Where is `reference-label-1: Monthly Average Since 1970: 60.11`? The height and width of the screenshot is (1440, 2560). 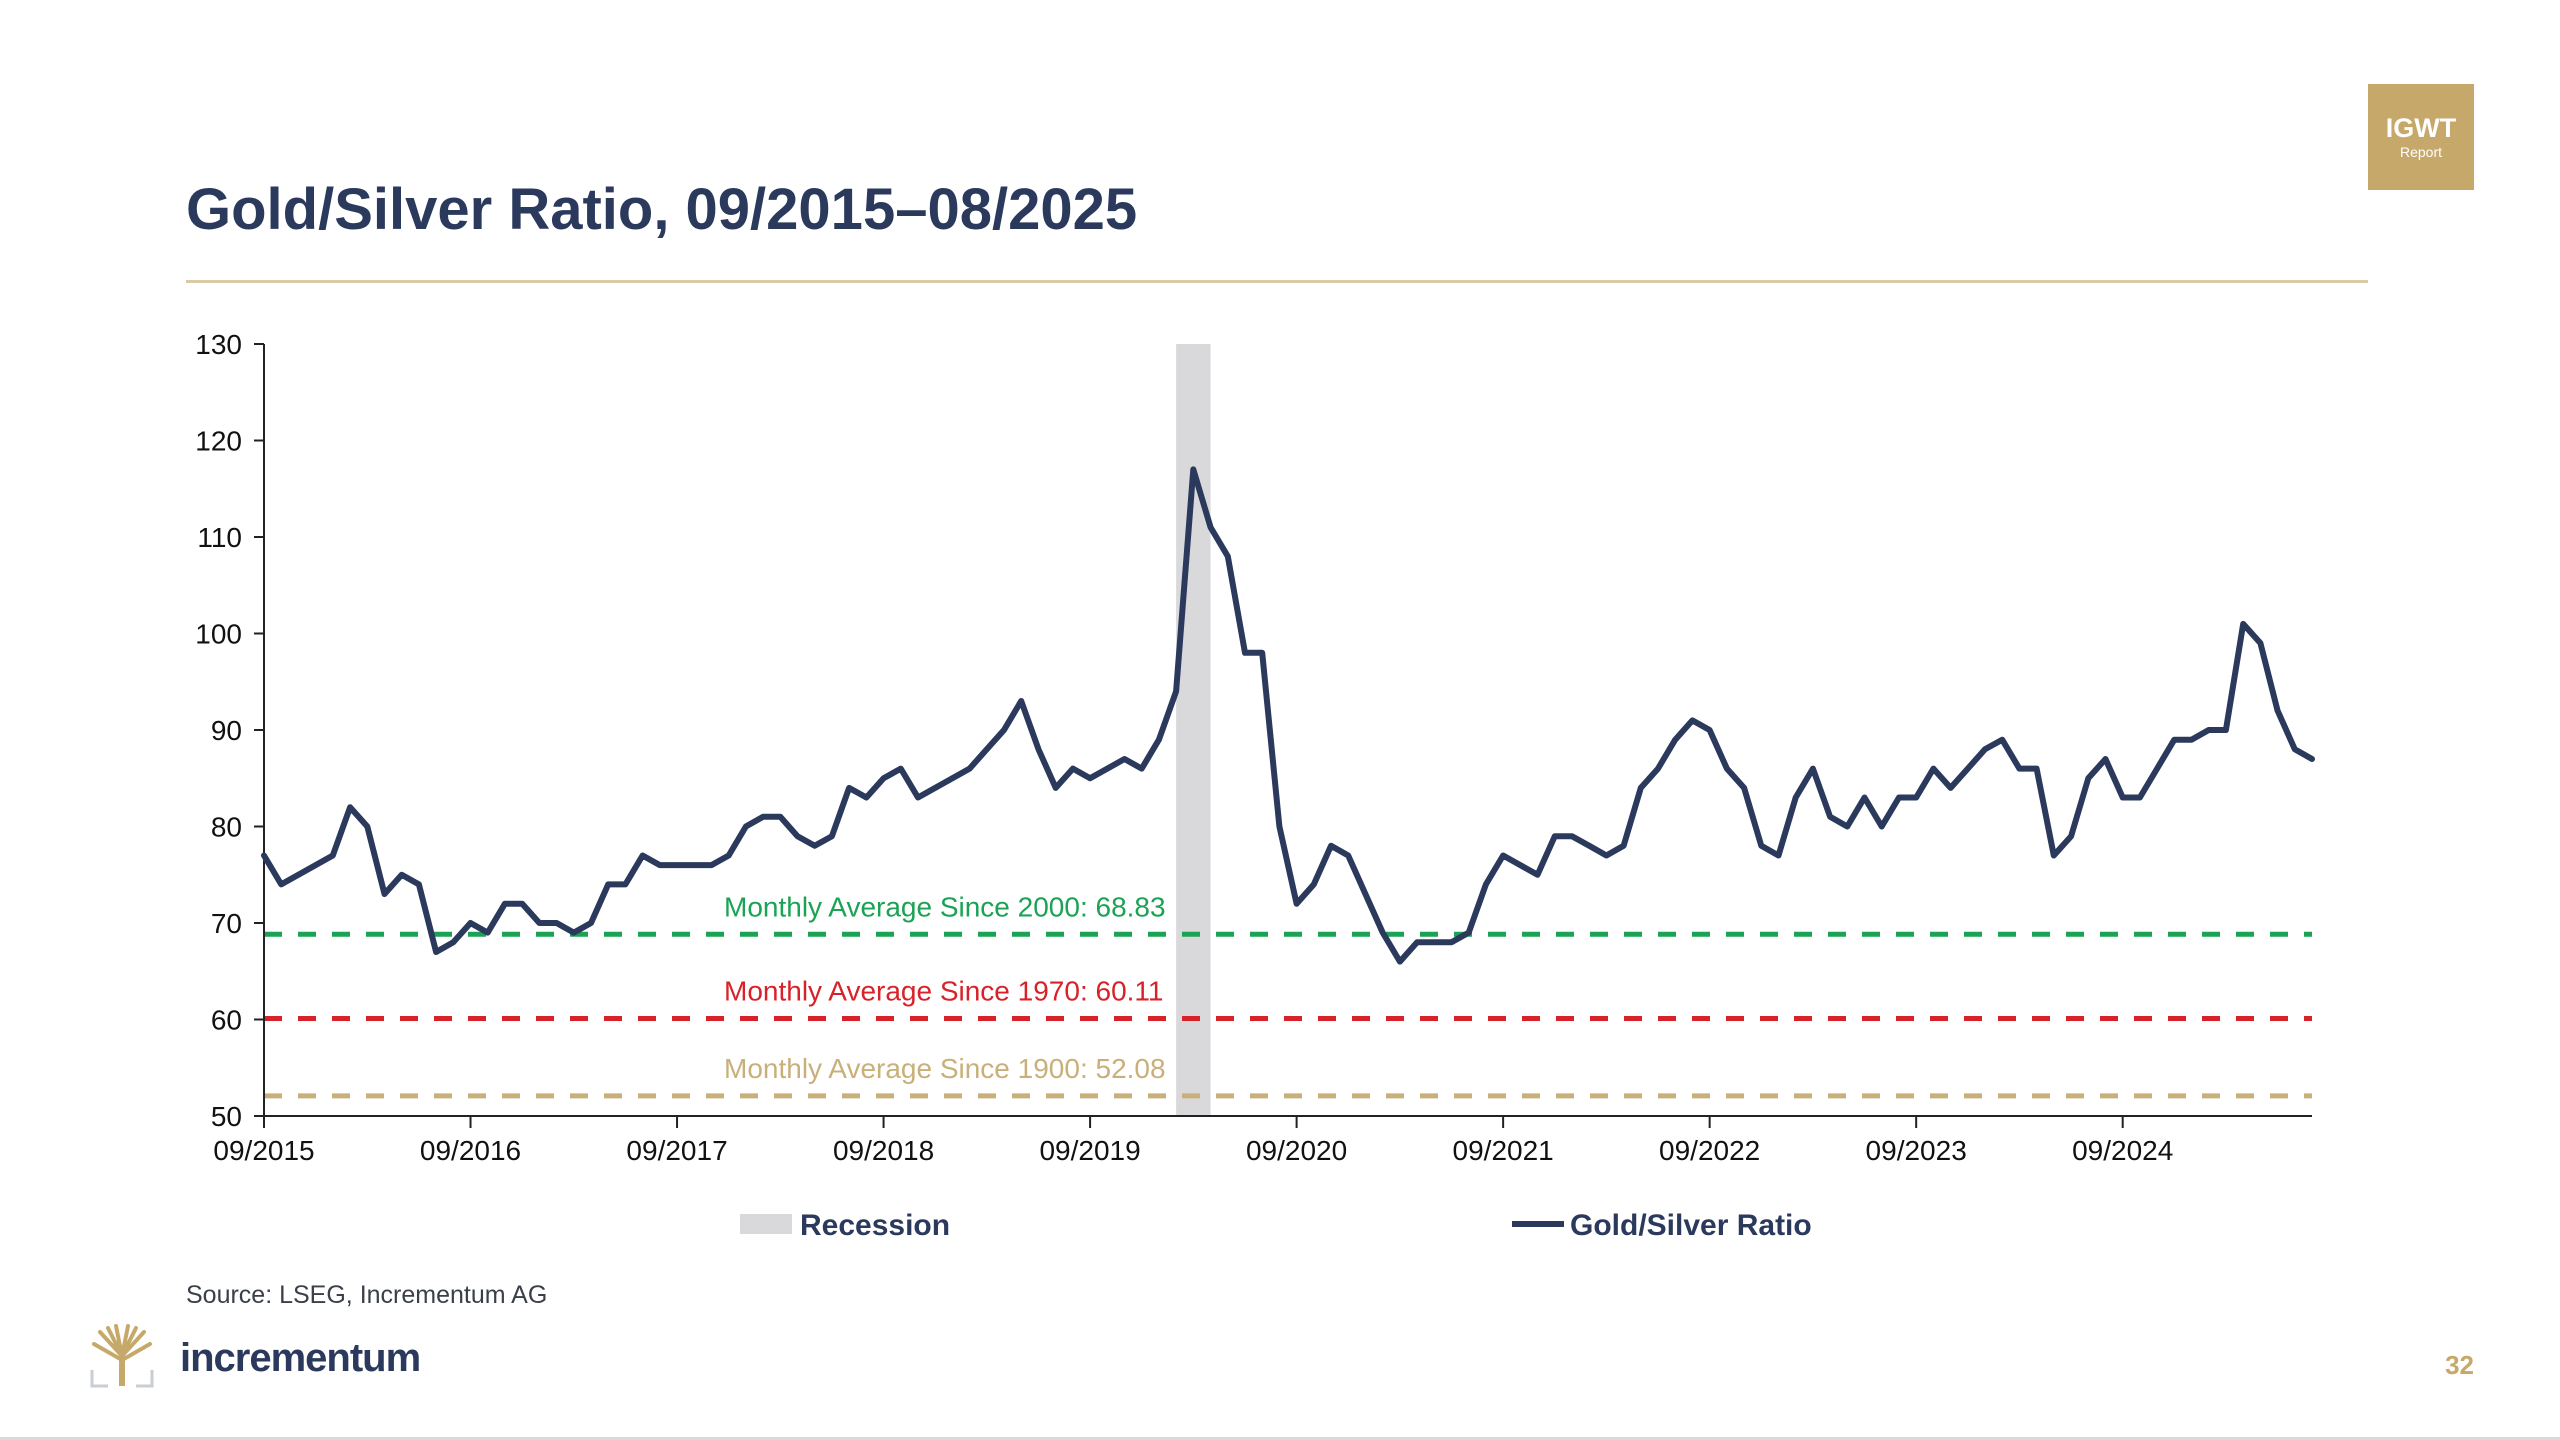
reference-label-1: Monthly Average Since 1970: 60.11 is located at coordinates (944, 990).